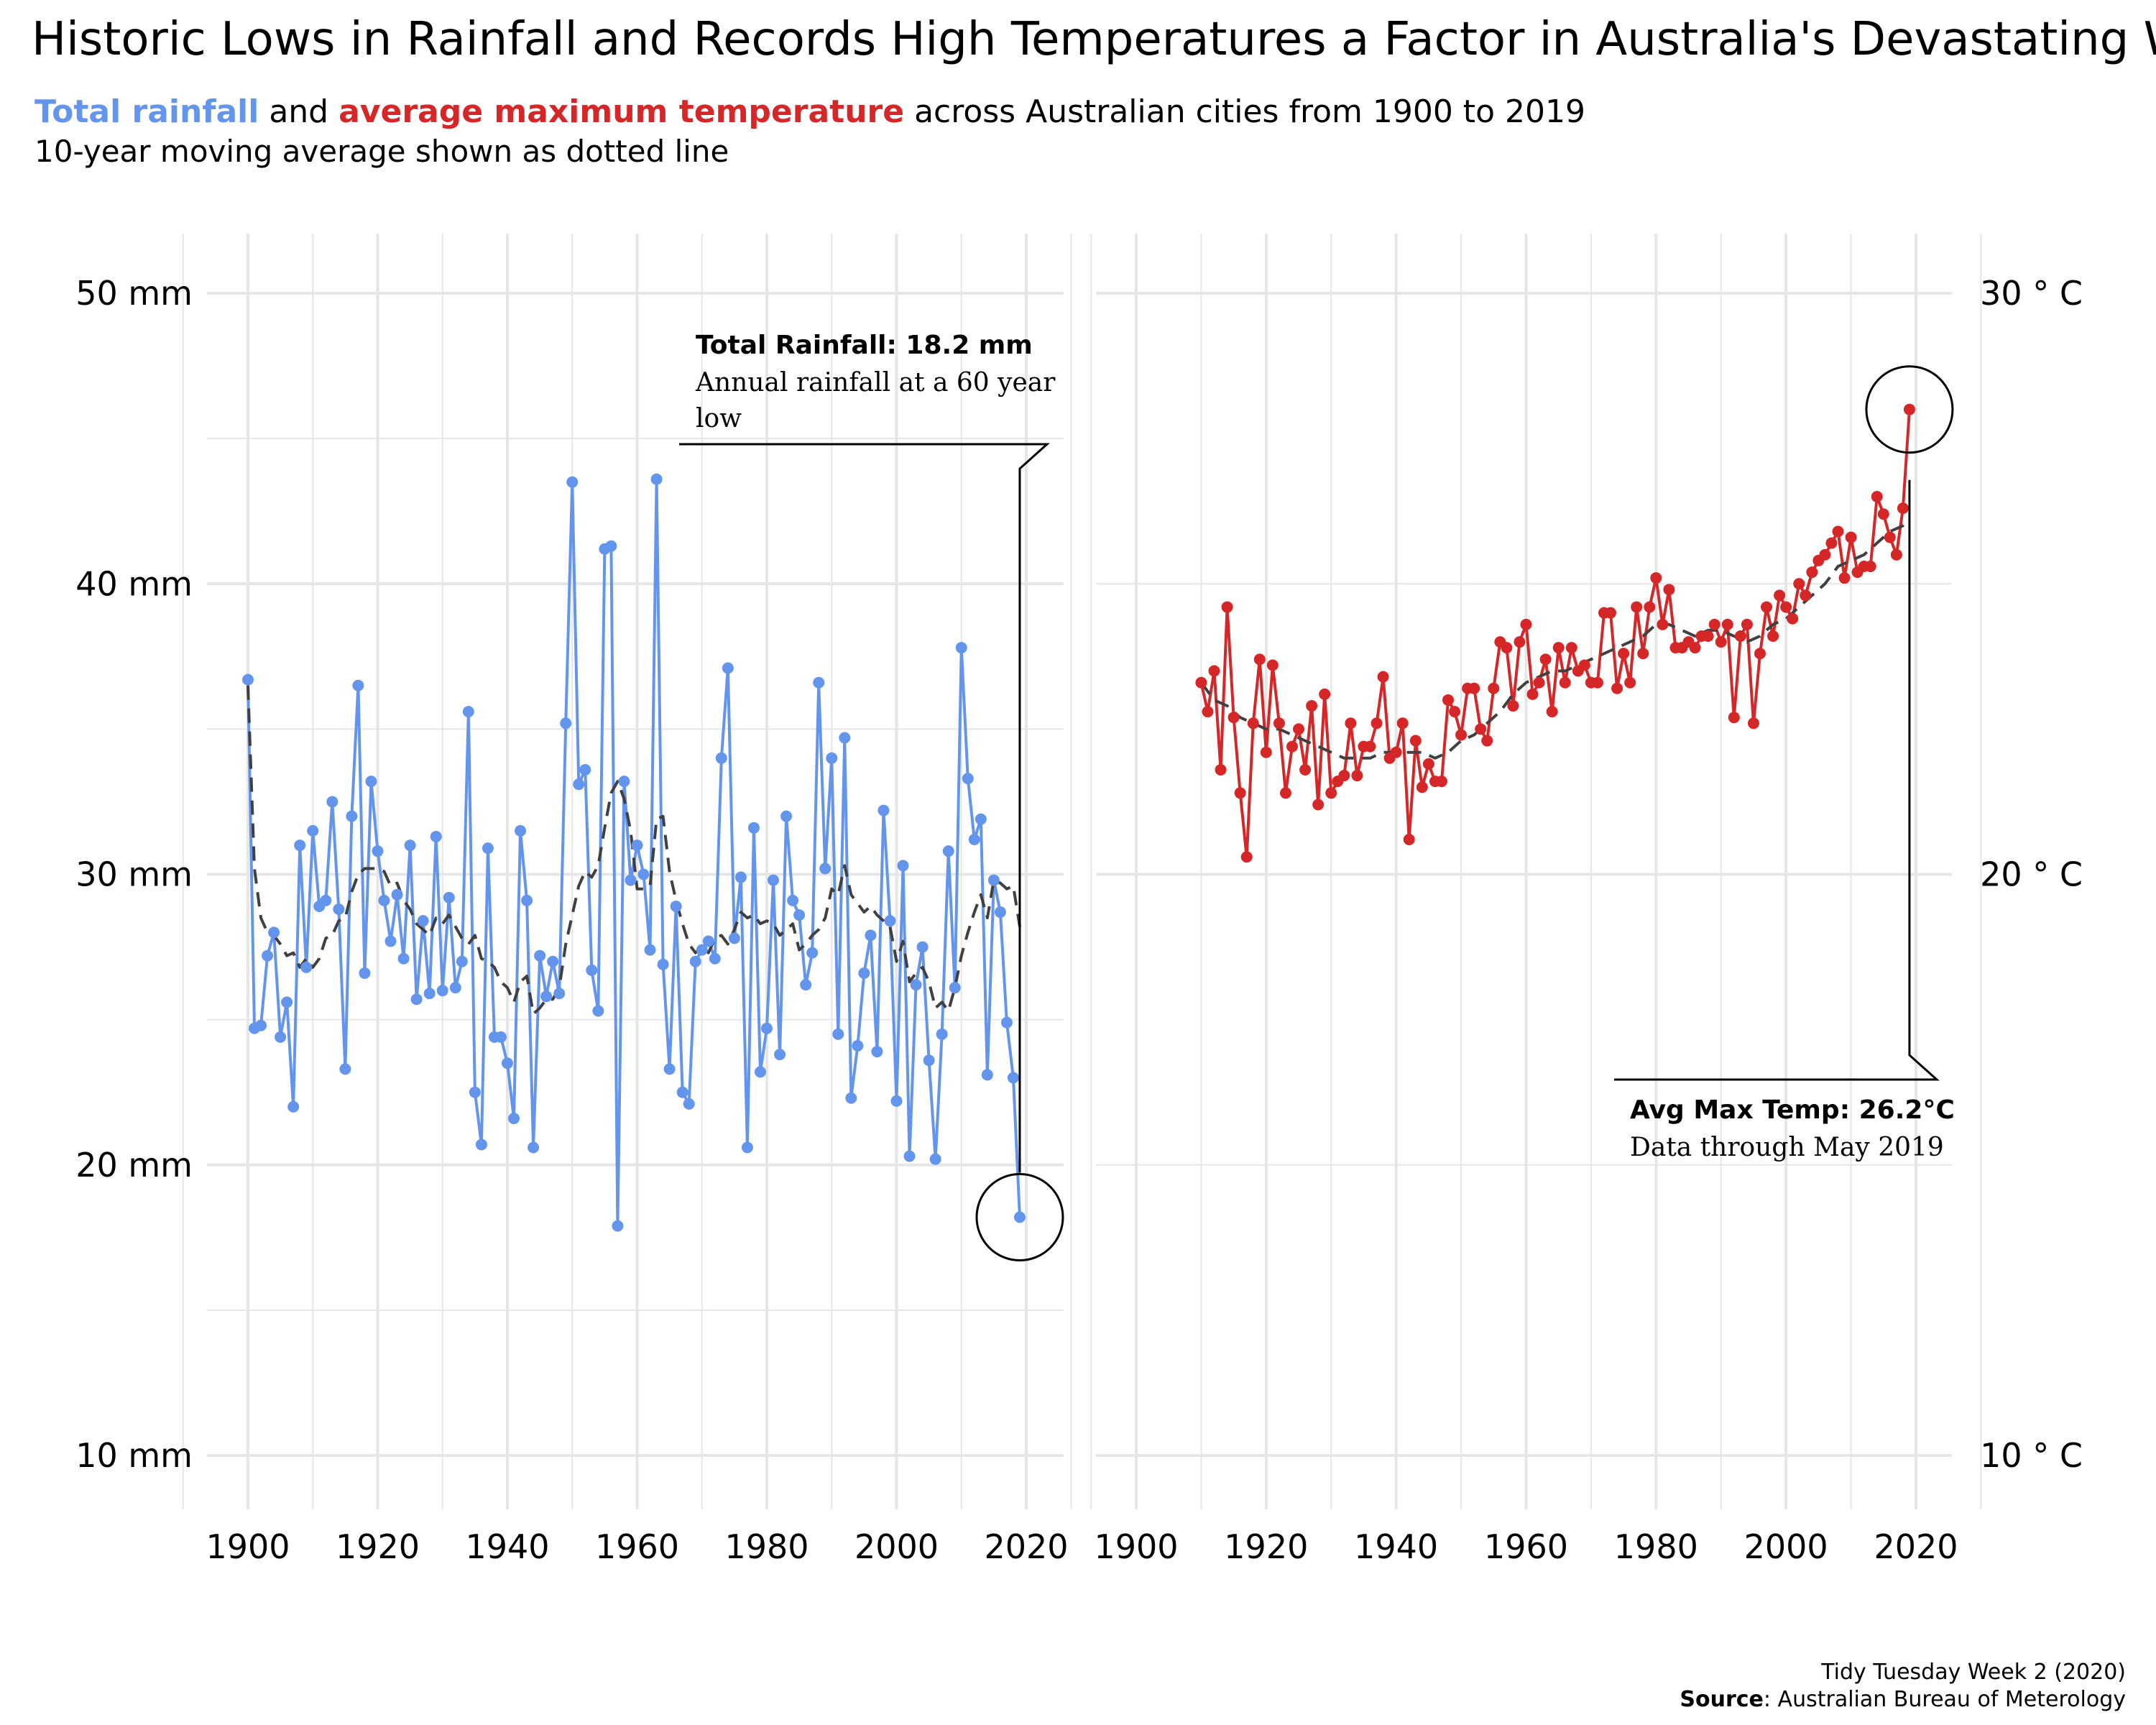 The image size is (2156, 1725). What do you see at coordinates (1555, 634) in the screenshot?
I see `temperature-line` at bounding box center [1555, 634].